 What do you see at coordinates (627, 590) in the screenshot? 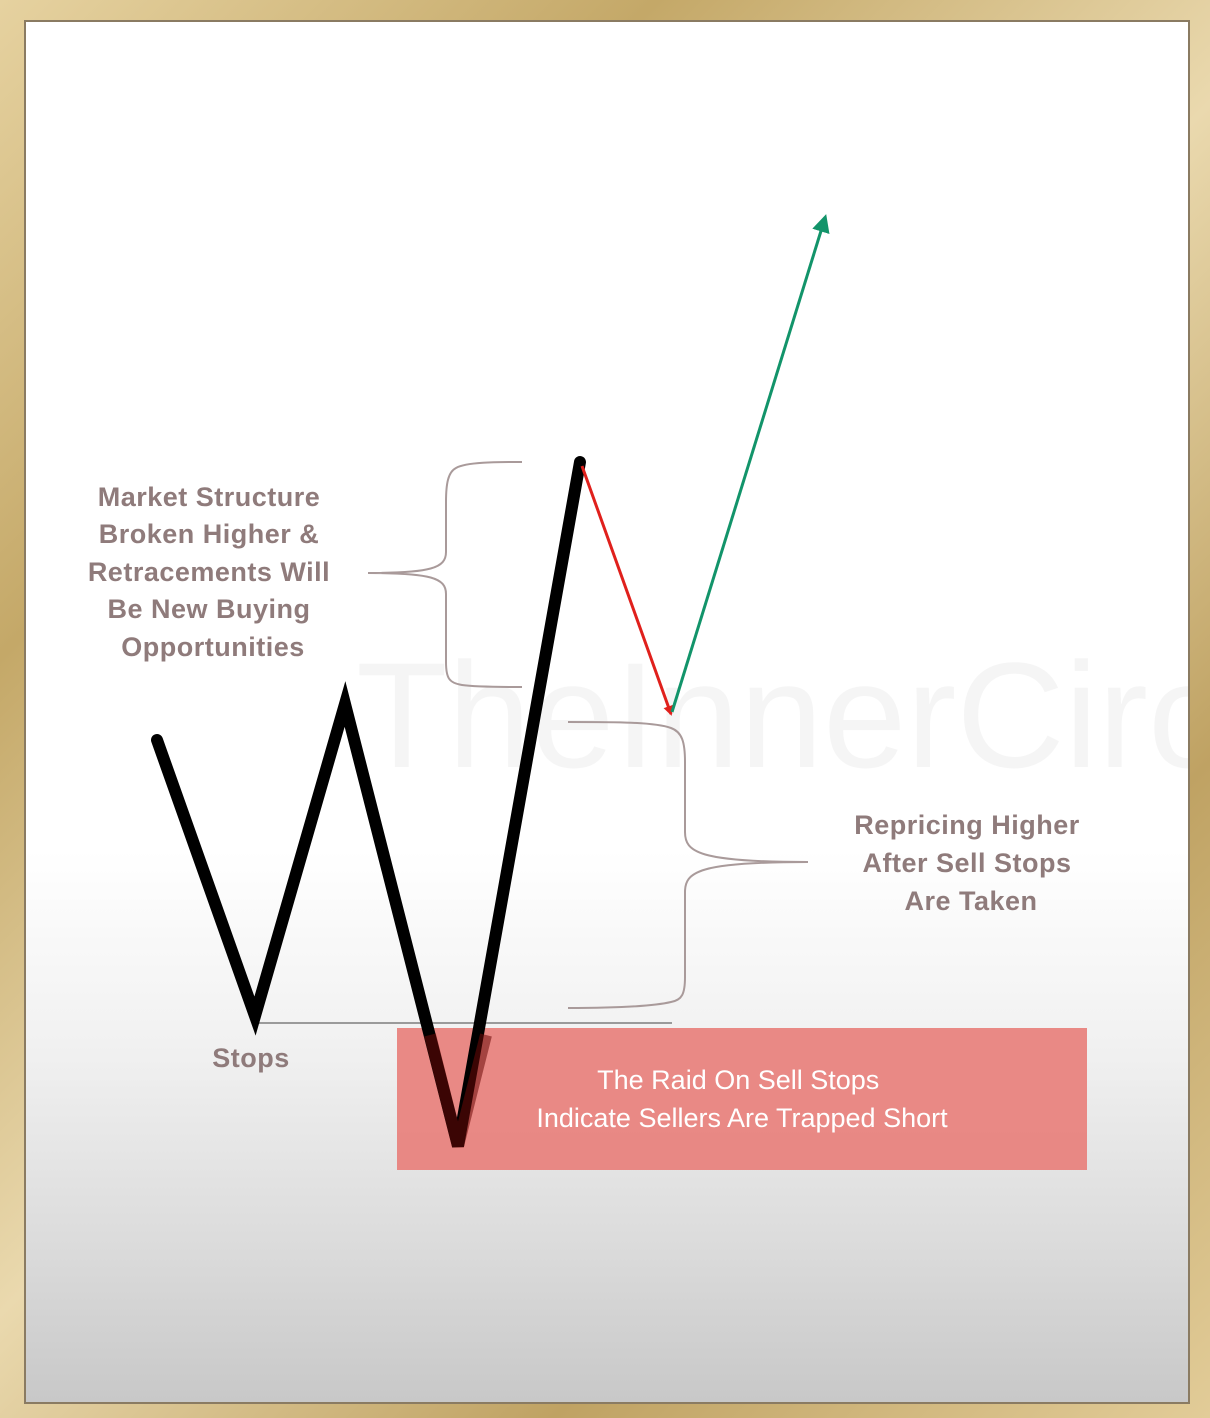
I see `retracement-arrow` at bounding box center [627, 590].